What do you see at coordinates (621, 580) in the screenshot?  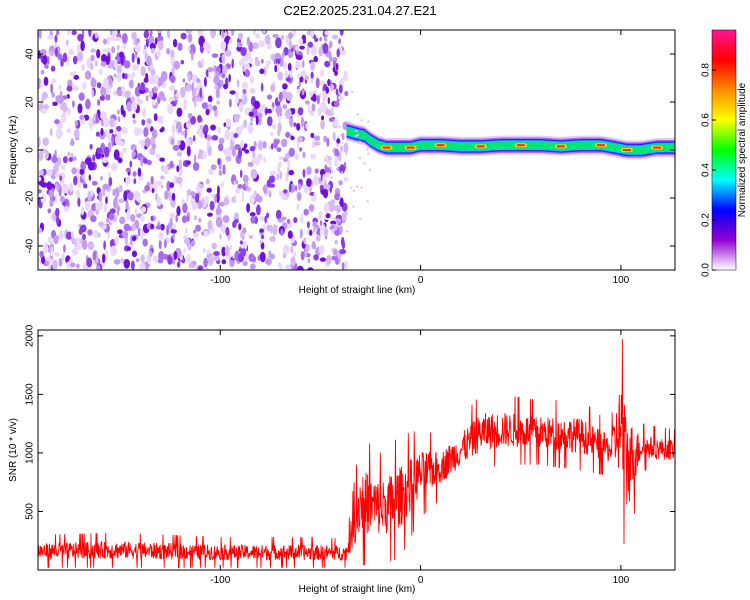 I see `x-tick-label: 100` at bounding box center [621, 580].